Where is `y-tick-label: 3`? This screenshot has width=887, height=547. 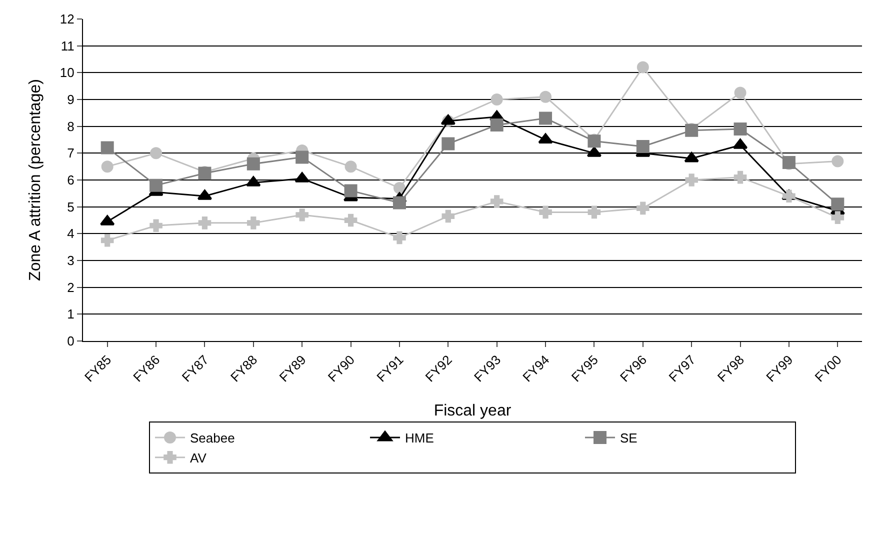 y-tick-label: 3 is located at coordinates (70, 260).